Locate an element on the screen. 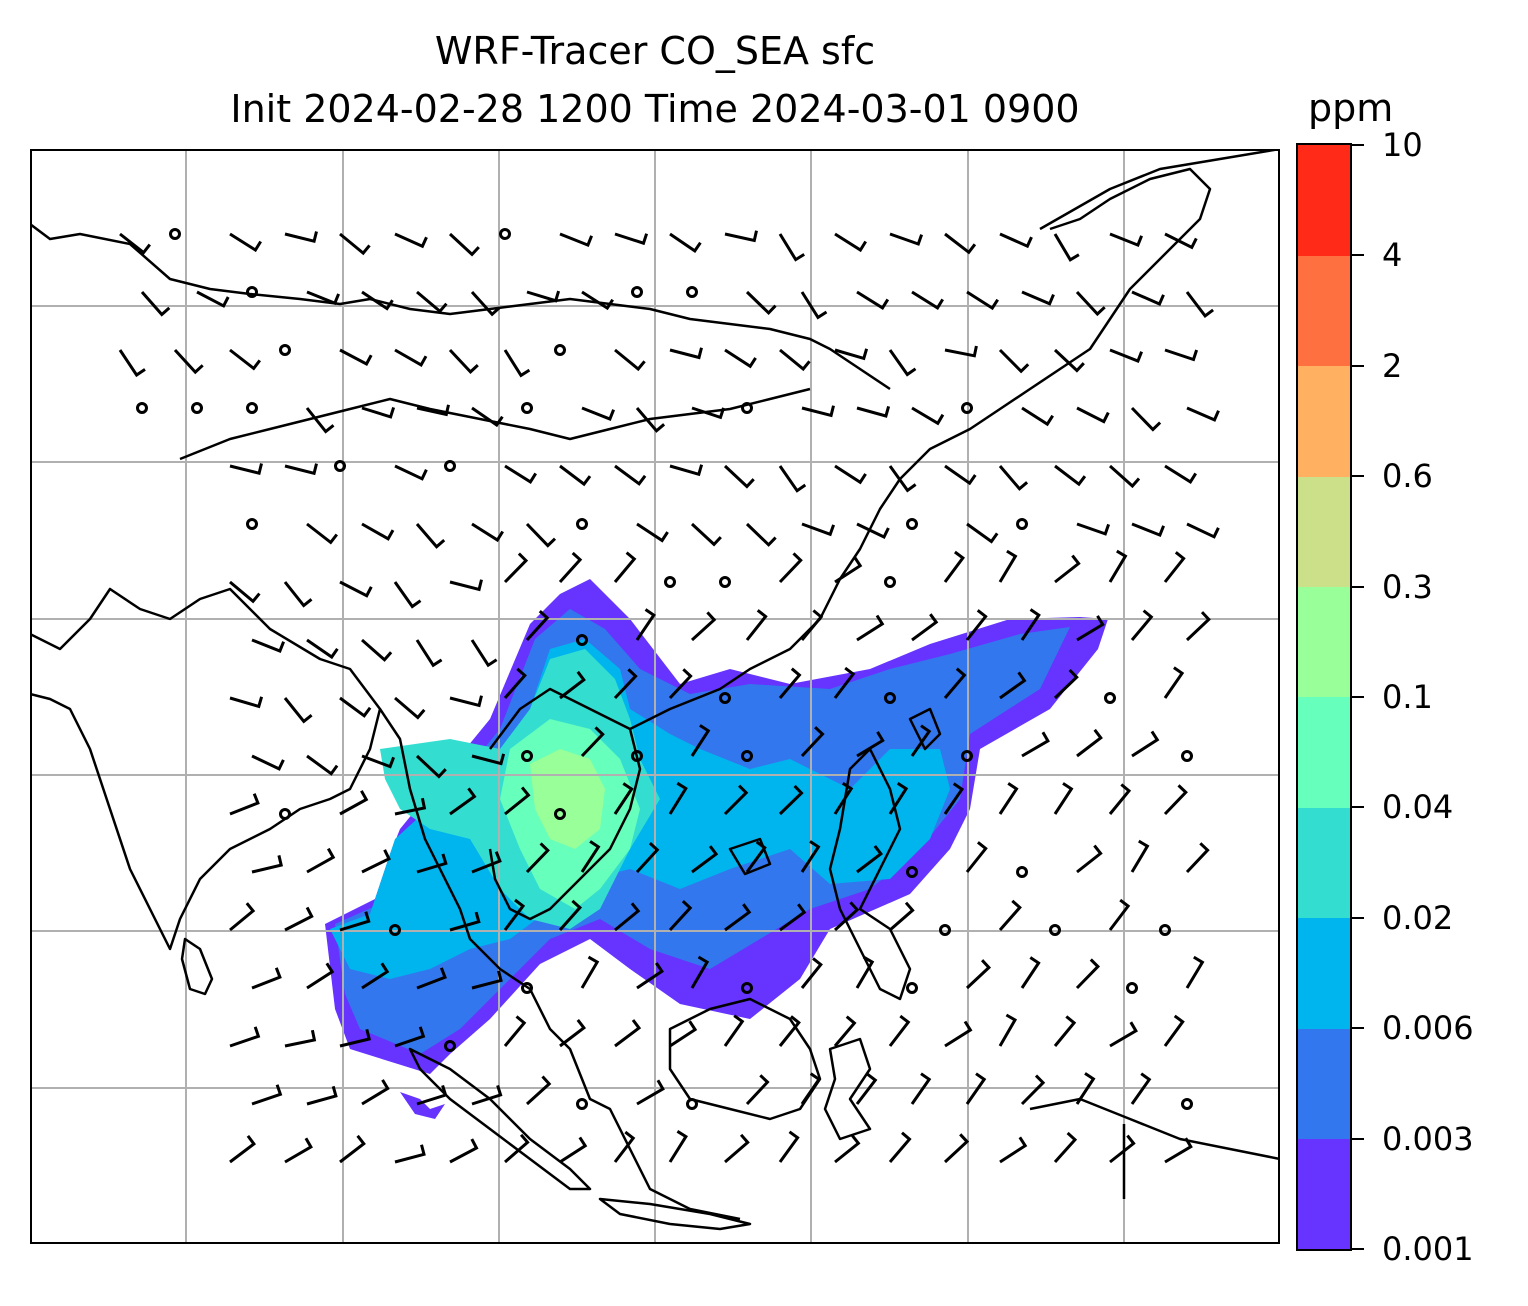  coastline-philippines is located at coordinates (870, 874).